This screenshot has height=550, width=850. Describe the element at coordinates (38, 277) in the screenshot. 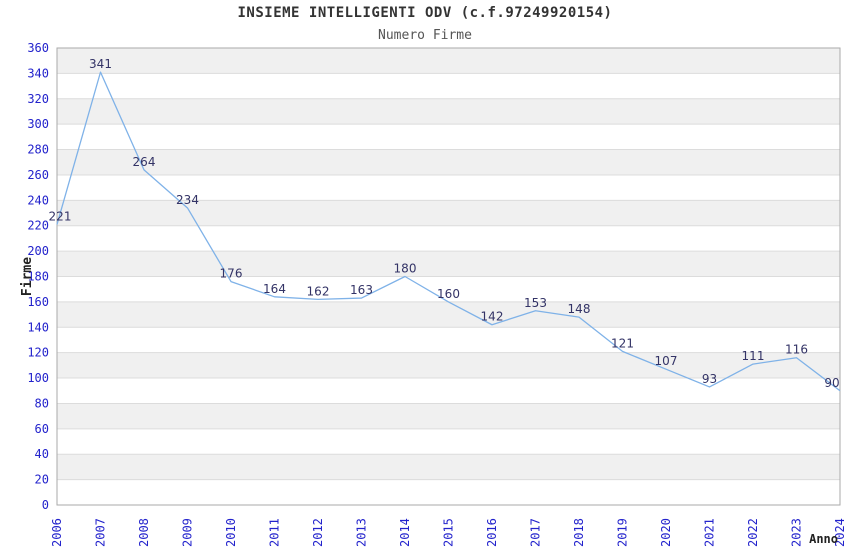

I see `y-axis-tick-label: 180` at that location.